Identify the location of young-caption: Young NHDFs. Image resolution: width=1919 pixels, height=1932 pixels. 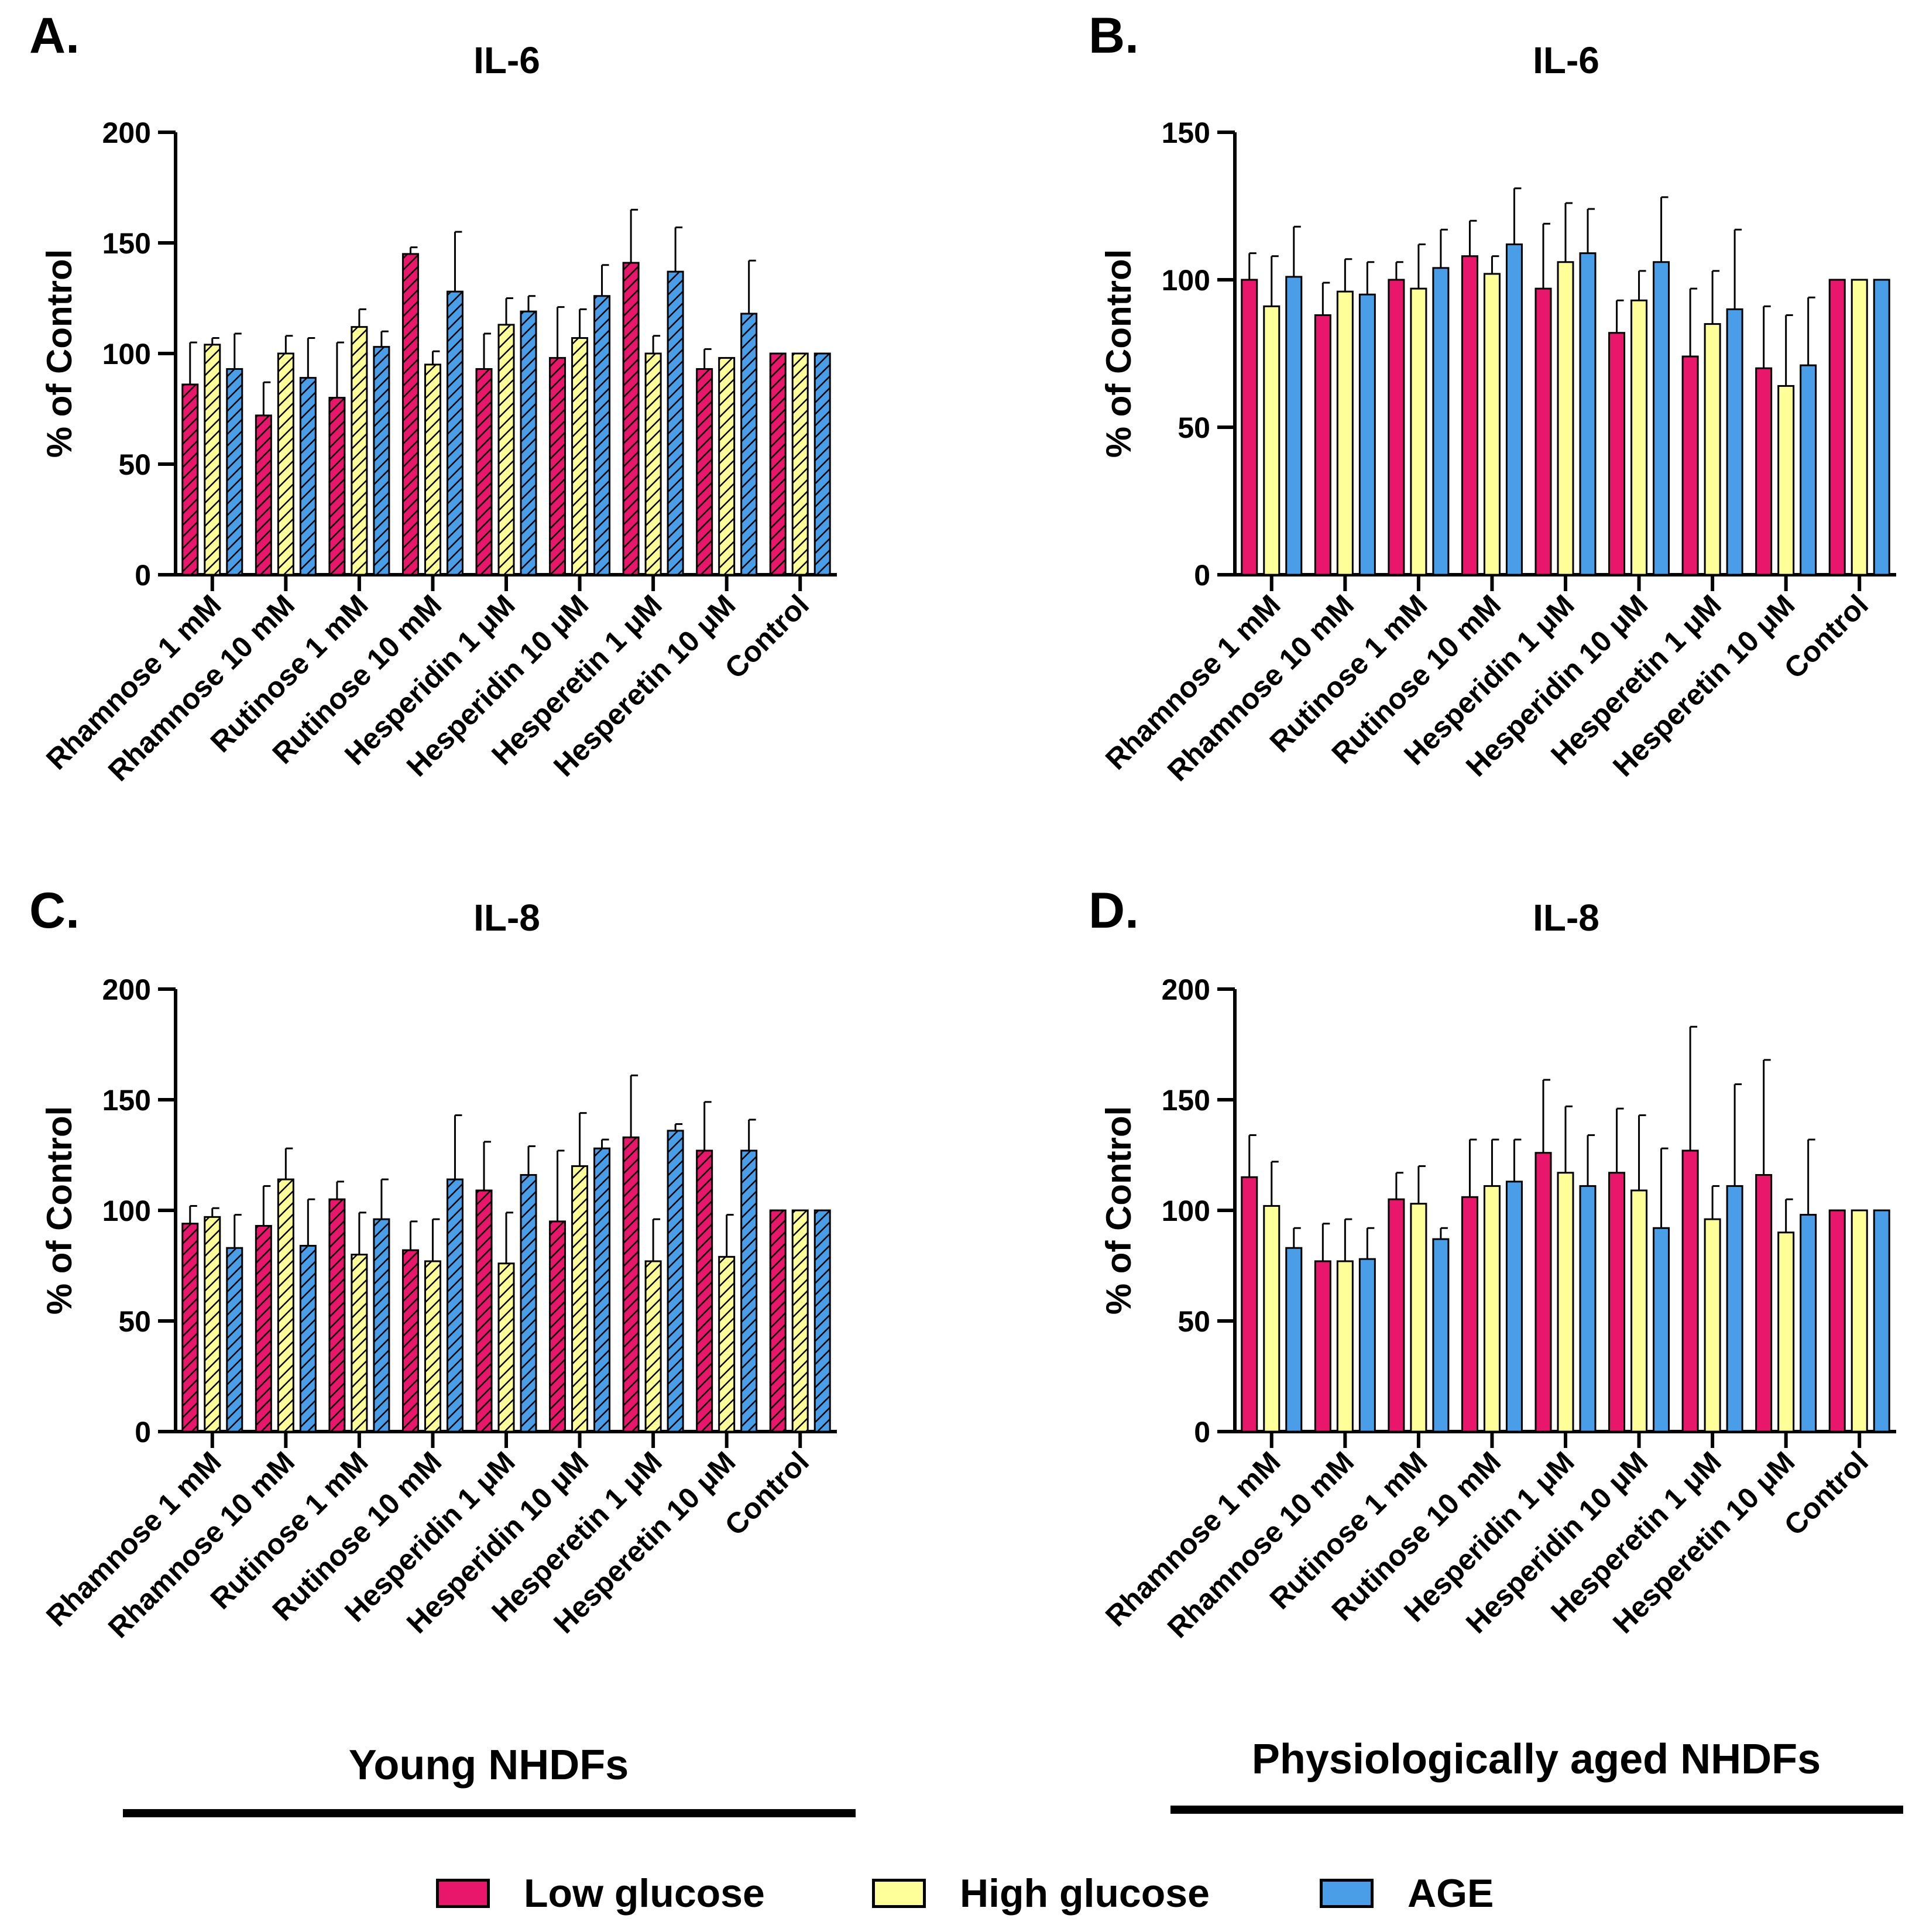
(489, 1765).